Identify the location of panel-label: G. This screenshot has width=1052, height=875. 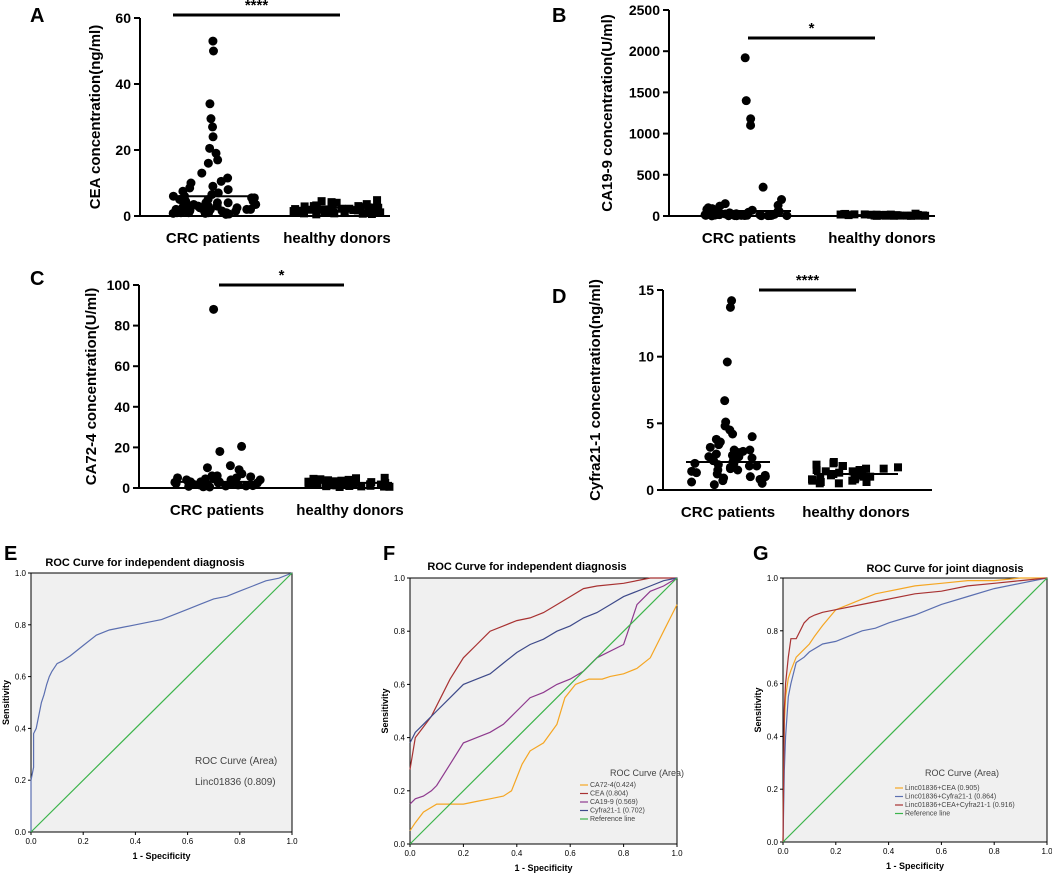
(761, 554).